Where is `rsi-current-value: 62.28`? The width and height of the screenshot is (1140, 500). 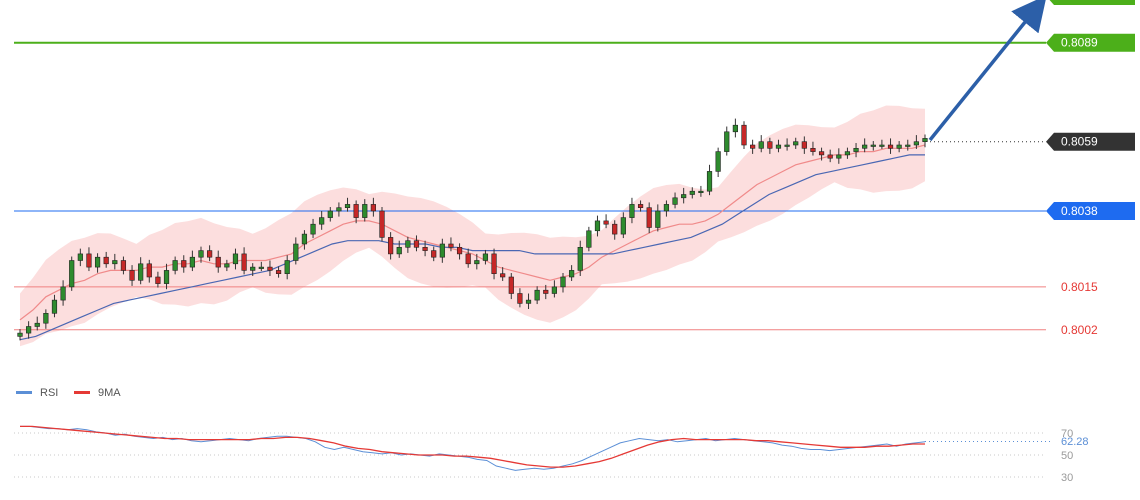
rsi-current-value: 62.28 is located at coordinates (1075, 442).